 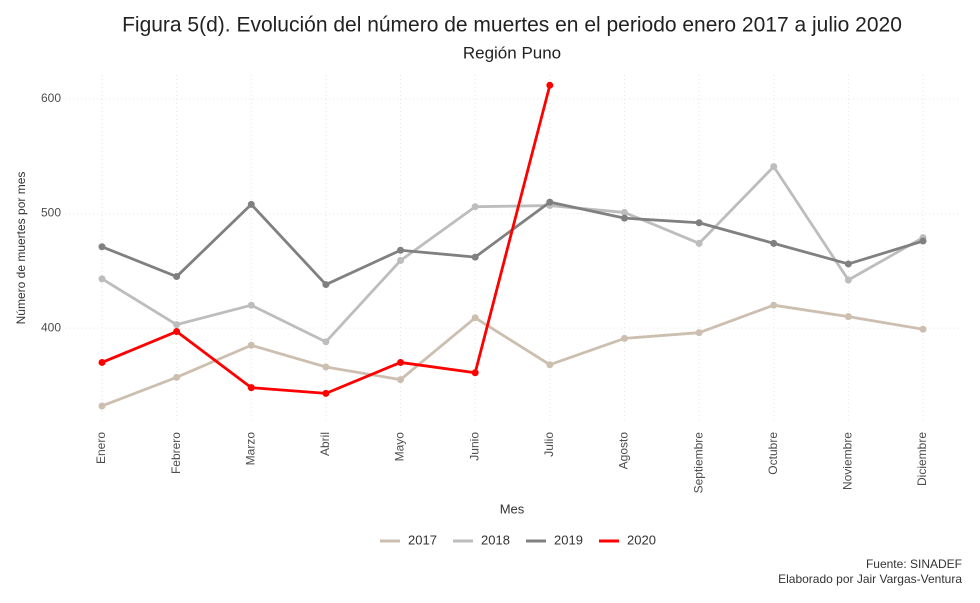 What do you see at coordinates (870, 579) in the screenshot?
I see `caption: Elaborado por Jair Vargas-Ventura` at bounding box center [870, 579].